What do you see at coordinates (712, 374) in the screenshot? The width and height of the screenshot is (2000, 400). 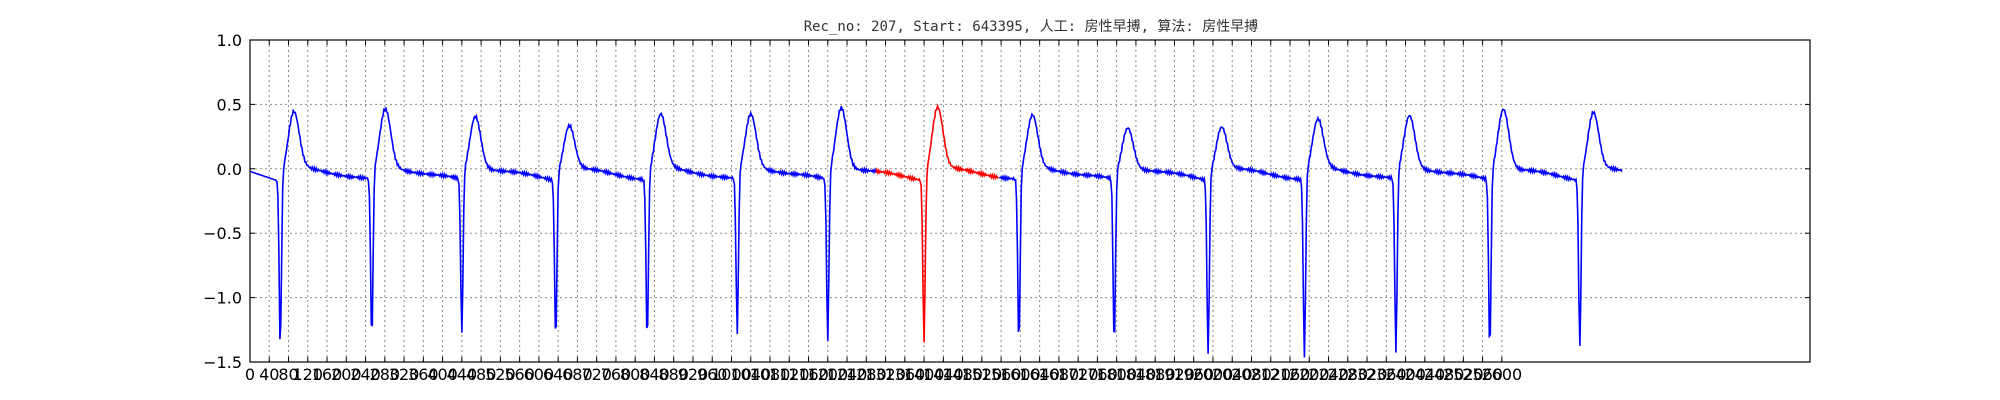 I see `x-tick-label: 960` at bounding box center [712, 374].